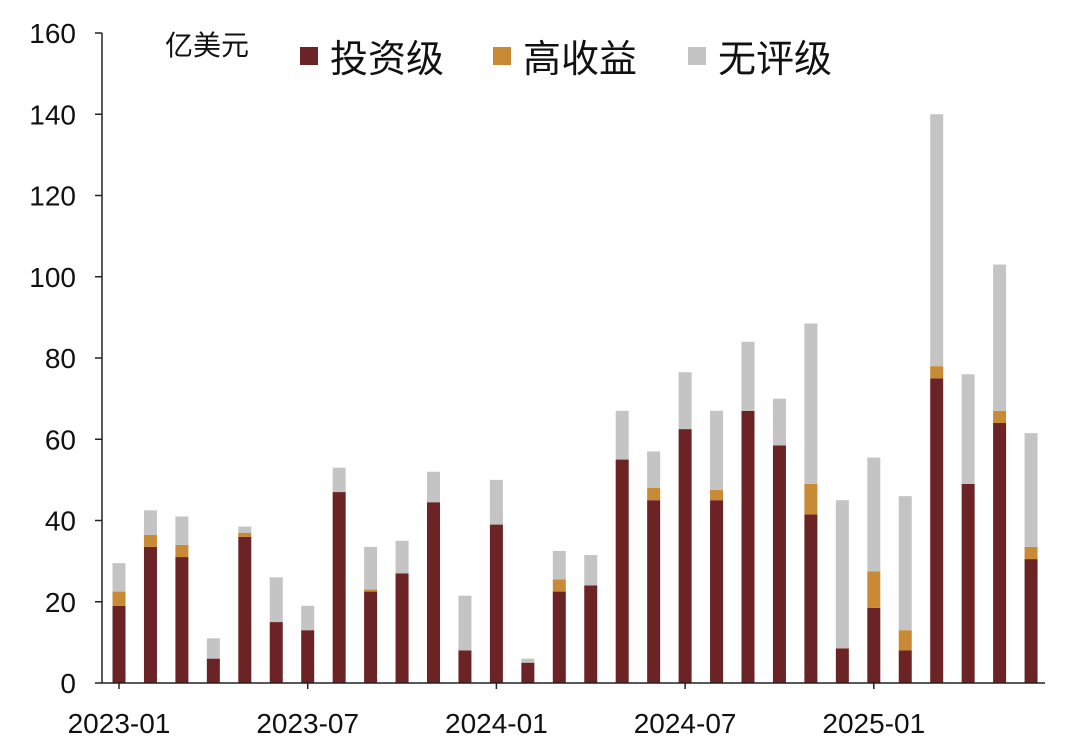 The image size is (1073, 753). Describe the element at coordinates (207, 45) in the screenshot. I see `unit-label: 亿美元` at that location.